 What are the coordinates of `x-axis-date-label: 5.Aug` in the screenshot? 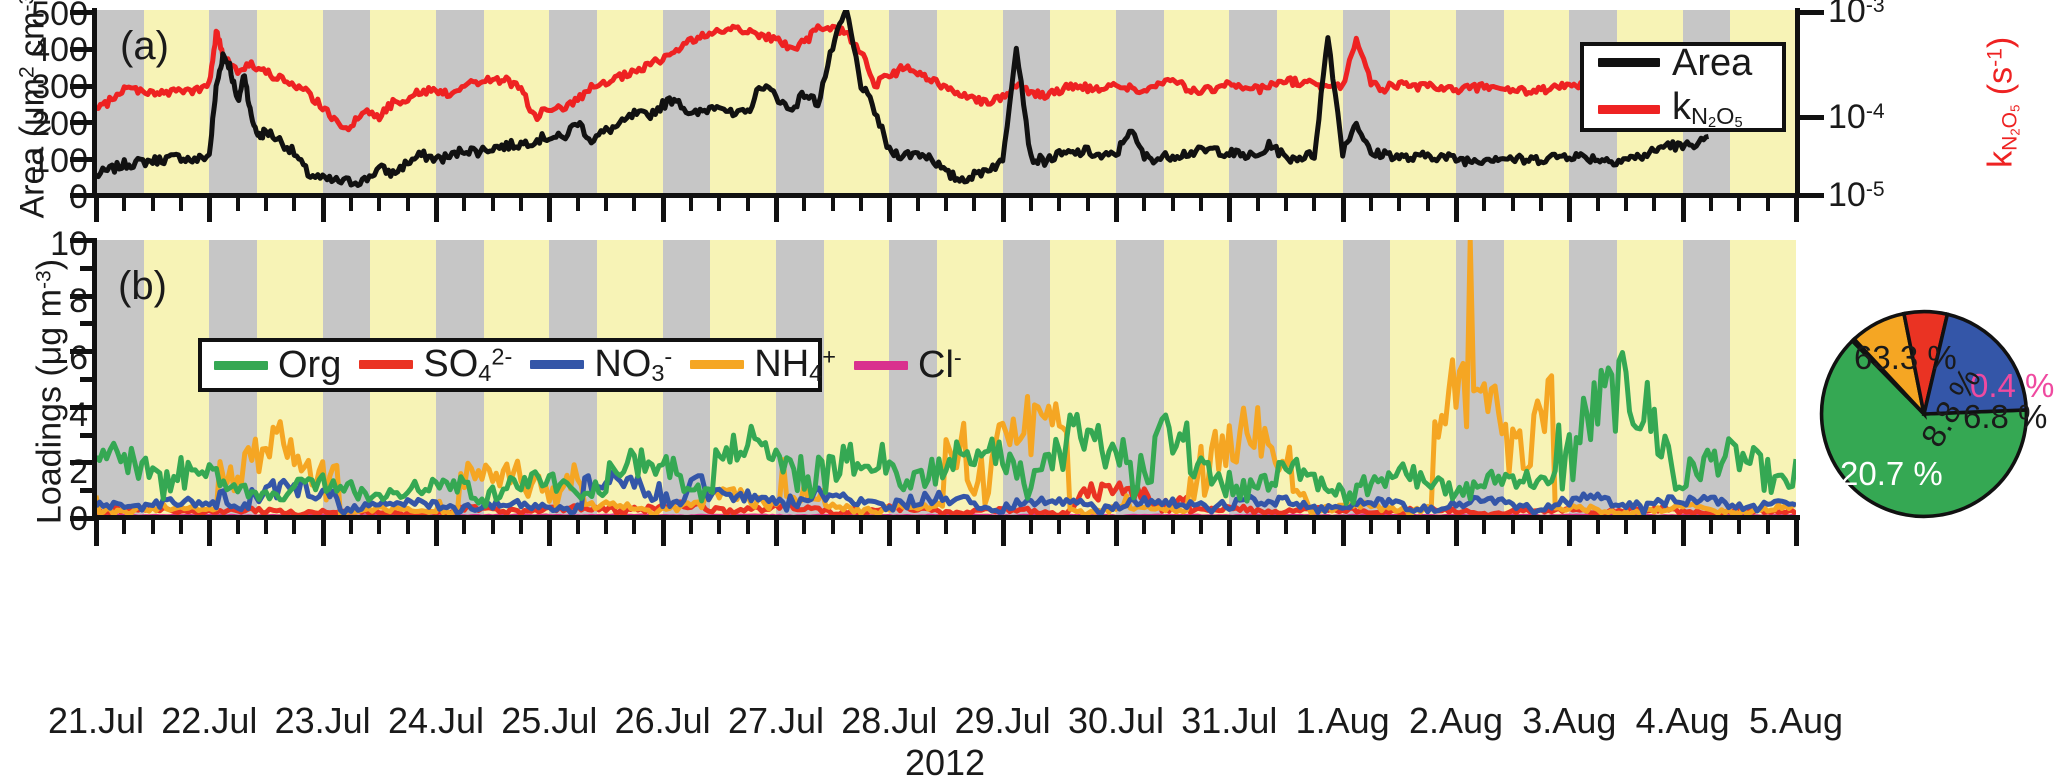 It's located at (1796, 720).